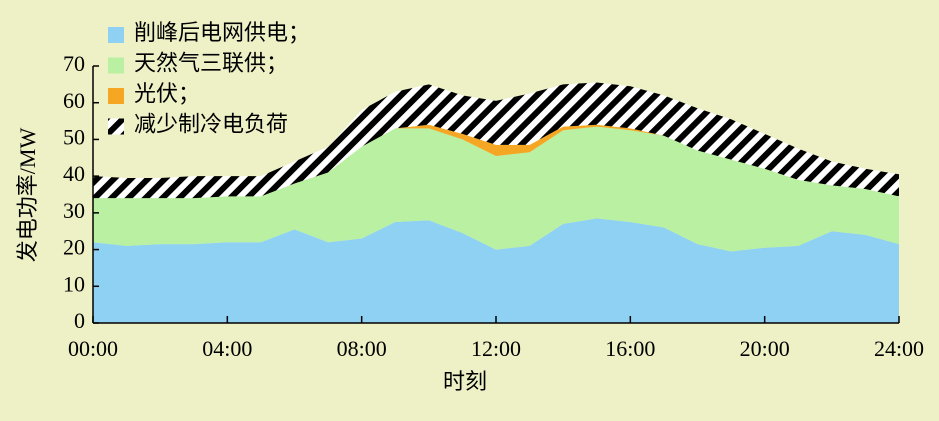 The height and width of the screenshot is (421, 939). Describe the element at coordinates (211, 63) in the screenshot. I see `legend-label: 天然气三联供；` at that location.